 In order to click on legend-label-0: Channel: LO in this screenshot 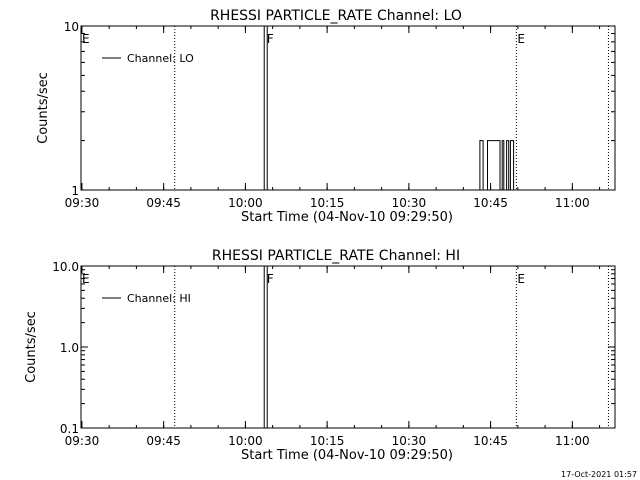, I will do `click(160, 58)`.